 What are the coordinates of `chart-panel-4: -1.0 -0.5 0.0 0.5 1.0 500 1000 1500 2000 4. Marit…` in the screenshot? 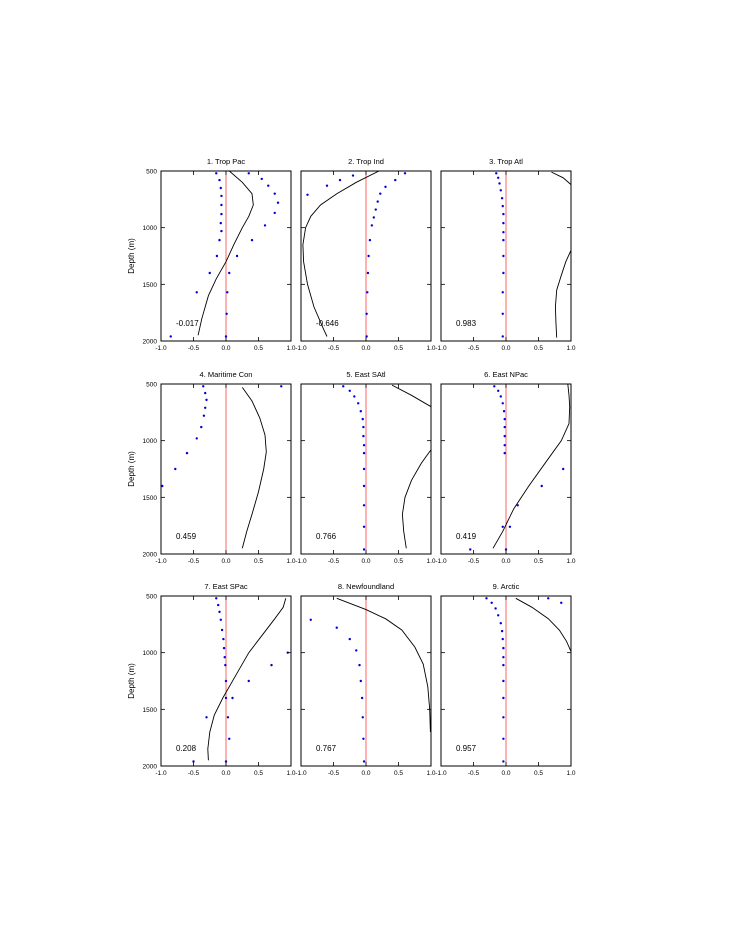 It's located at (211, 467).